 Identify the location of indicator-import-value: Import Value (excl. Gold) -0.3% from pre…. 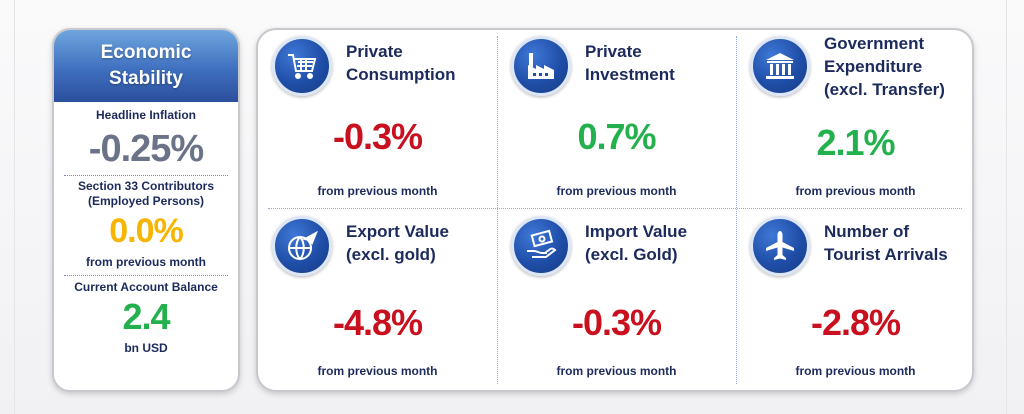
(616, 300).